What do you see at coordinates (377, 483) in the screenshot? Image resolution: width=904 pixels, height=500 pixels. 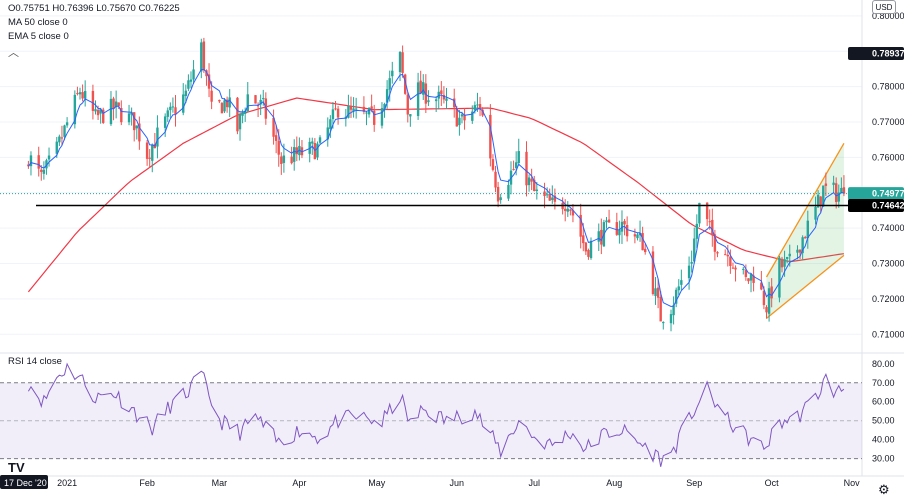 I see `time-tick-label: May` at bounding box center [377, 483].